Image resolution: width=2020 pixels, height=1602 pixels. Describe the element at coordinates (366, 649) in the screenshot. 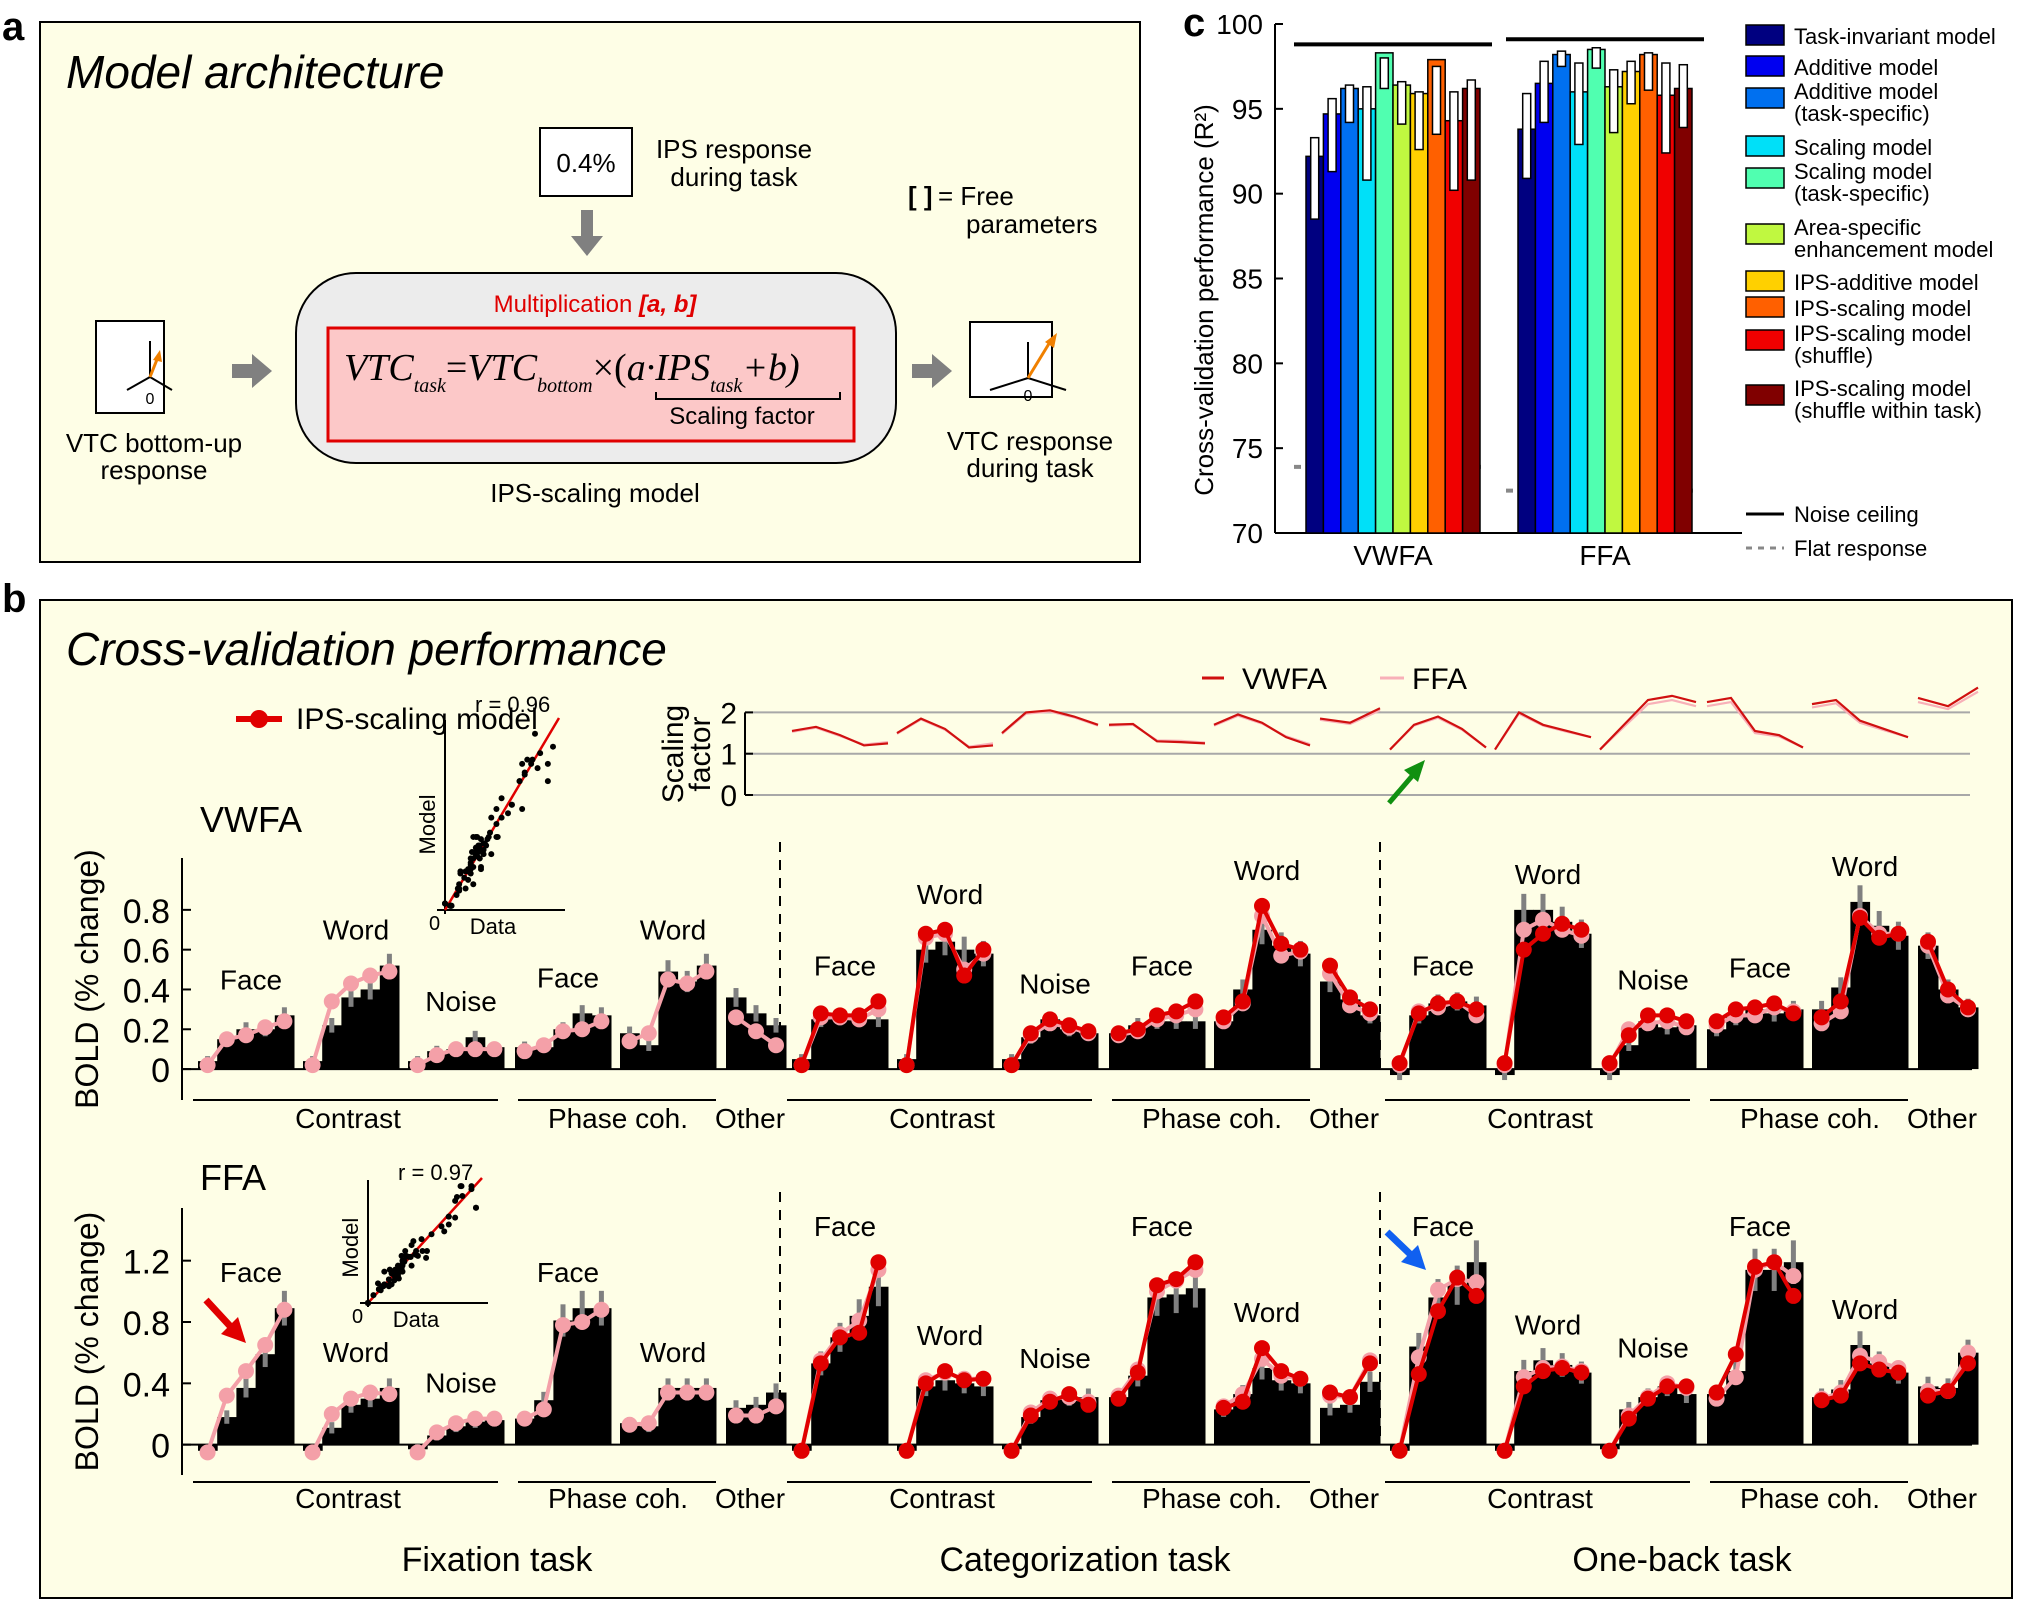

I see `panel-b-title: Cross-validation performance` at that location.